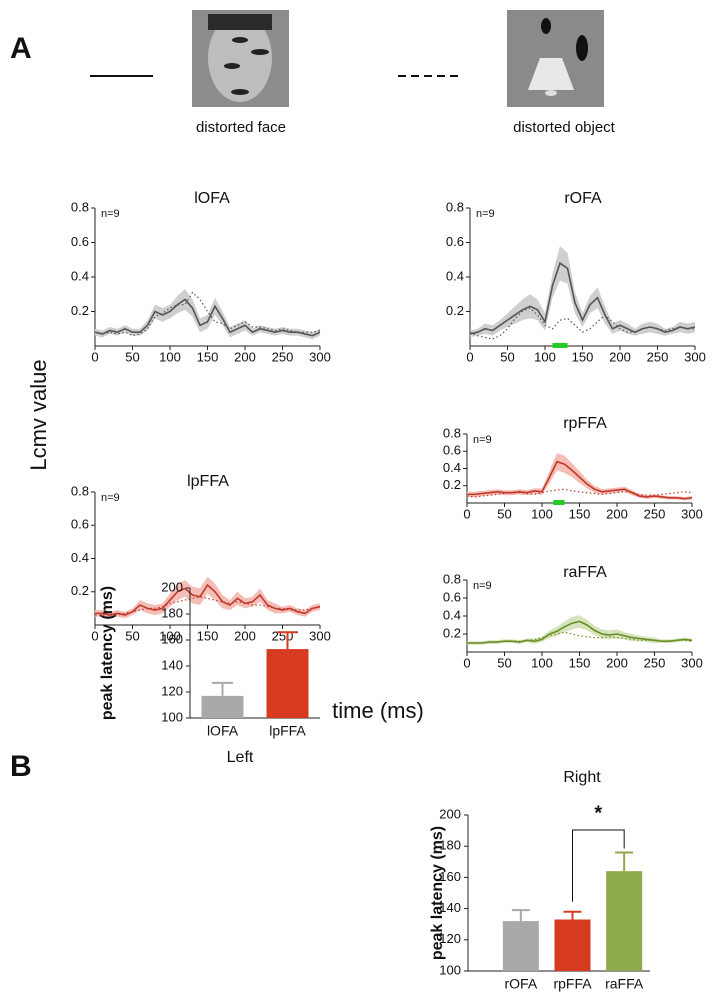 The image size is (721, 1006). Describe the element at coordinates (572, 984) in the screenshot. I see `x-tick-label: rpFFA` at that location.